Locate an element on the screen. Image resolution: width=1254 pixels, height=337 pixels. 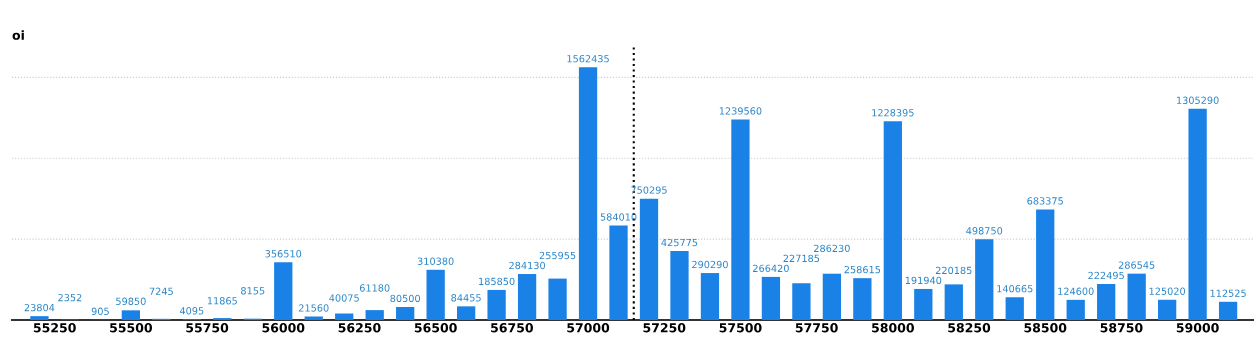
data-label: 112525 is located at coordinates (1228, 293).